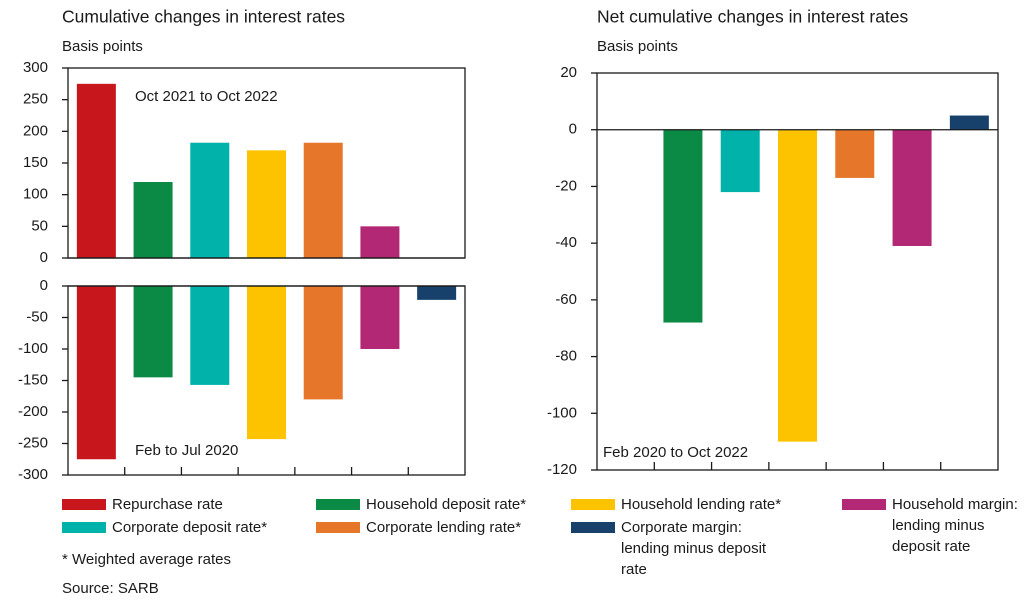 The height and width of the screenshot is (602, 1032). What do you see at coordinates (562, 469) in the screenshot?
I see `y-tick-label: -120` at bounding box center [562, 469].